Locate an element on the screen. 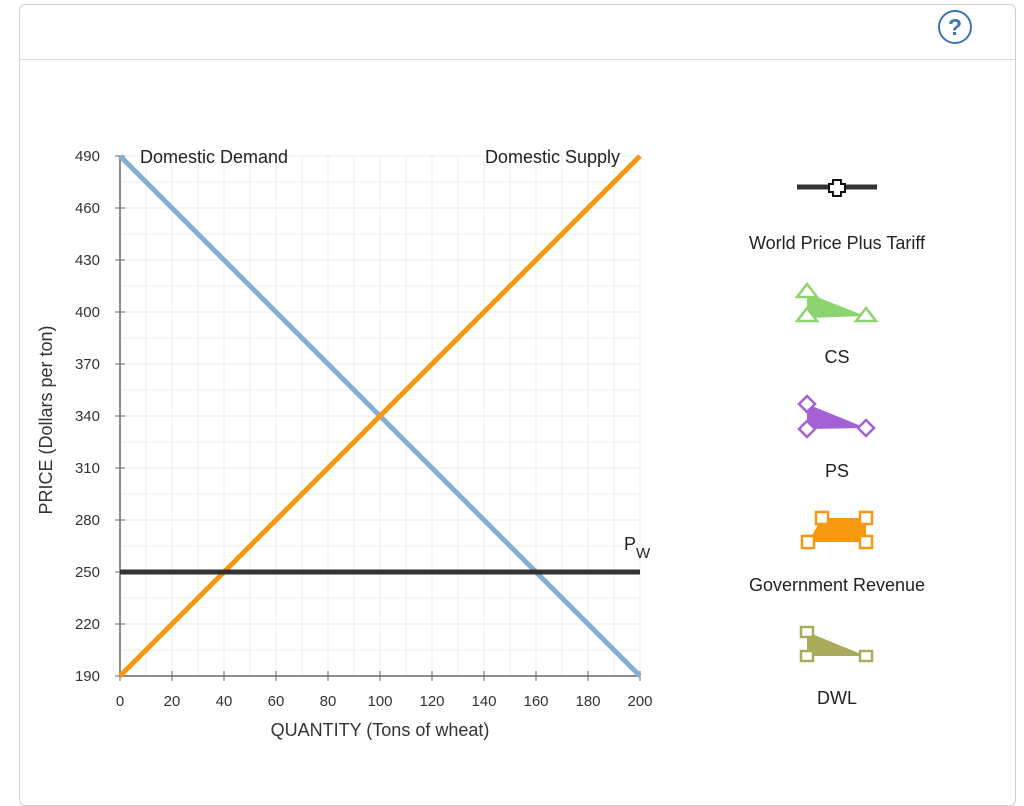 The height and width of the screenshot is (806, 1024). help-button: ? is located at coordinates (955, 27).